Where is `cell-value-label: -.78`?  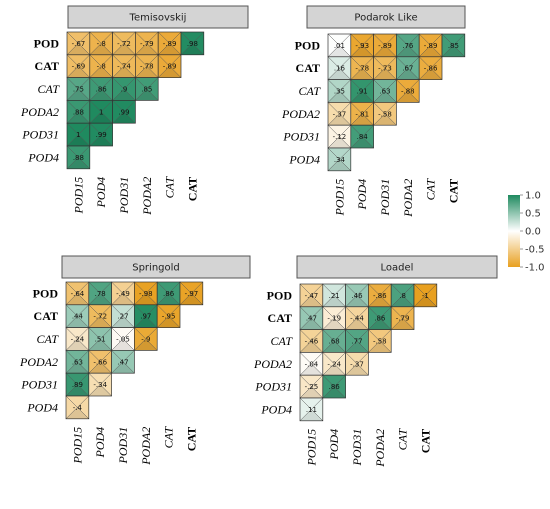
cell-value-label: -.78 is located at coordinates (362, 69).